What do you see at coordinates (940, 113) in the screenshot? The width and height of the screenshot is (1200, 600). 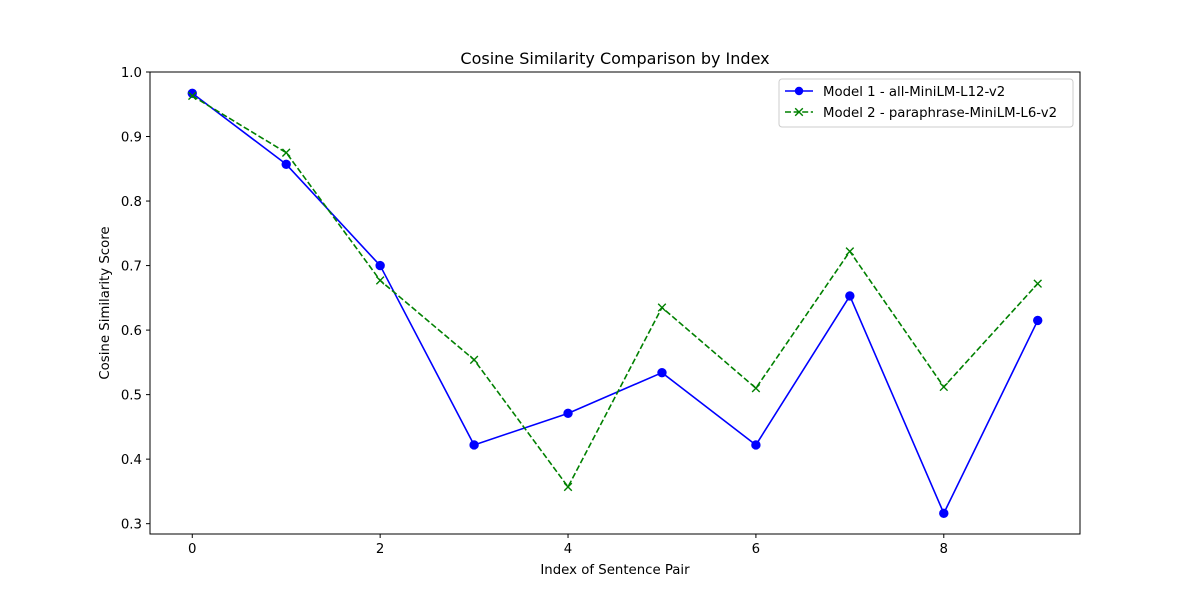 I see `legend-label-2: Model 2 - paraphrase-MiniLM-L6-v2` at bounding box center [940, 113].